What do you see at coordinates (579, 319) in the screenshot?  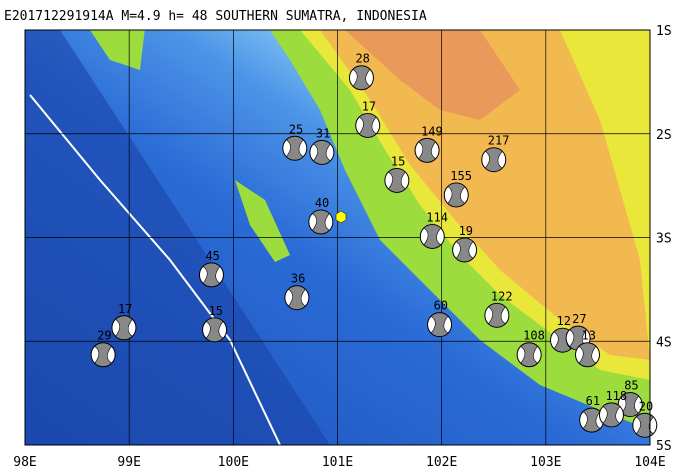 I see `depth-label: 27` at bounding box center [579, 319].